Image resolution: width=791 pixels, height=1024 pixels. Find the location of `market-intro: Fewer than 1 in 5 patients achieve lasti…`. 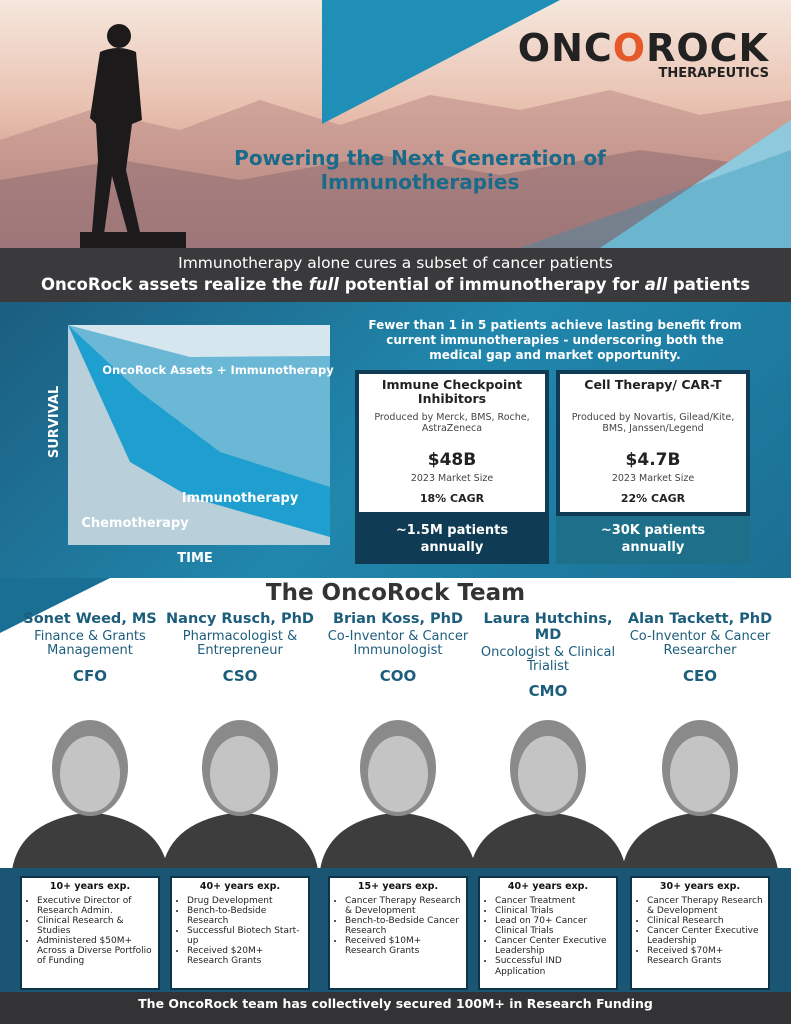

market-intro: Fewer than 1 in 5 patients achieve lasti… is located at coordinates (555, 340).